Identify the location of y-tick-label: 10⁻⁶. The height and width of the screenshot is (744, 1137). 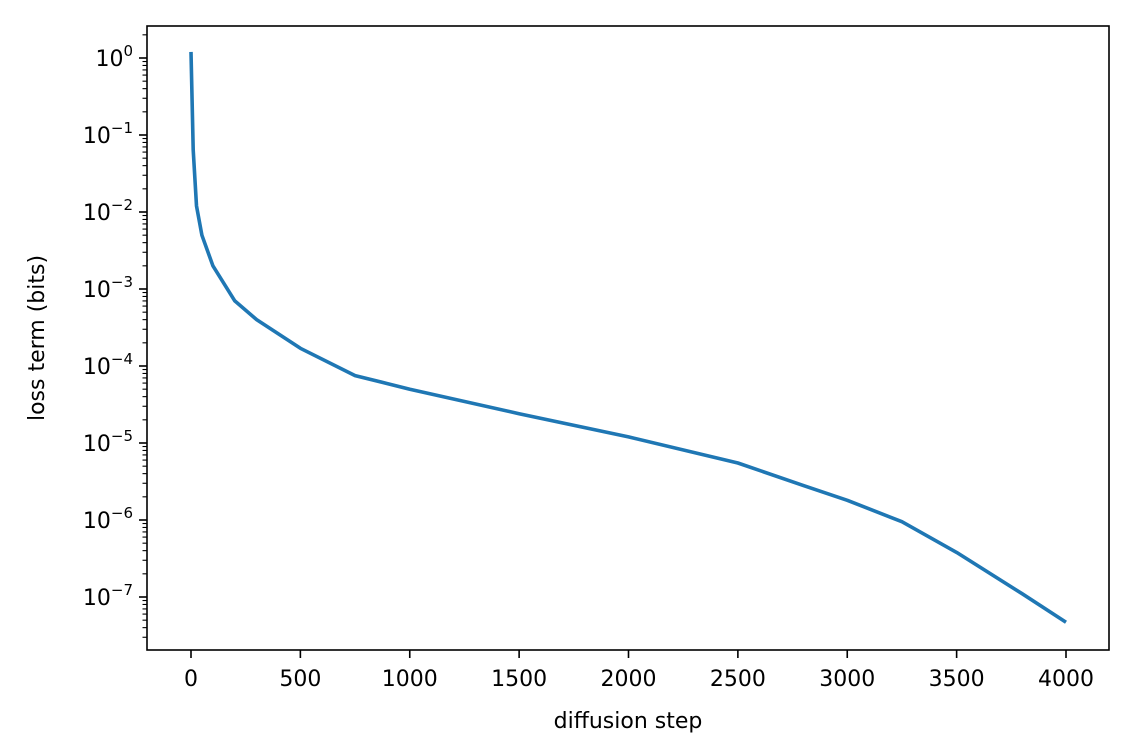
(108, 519).